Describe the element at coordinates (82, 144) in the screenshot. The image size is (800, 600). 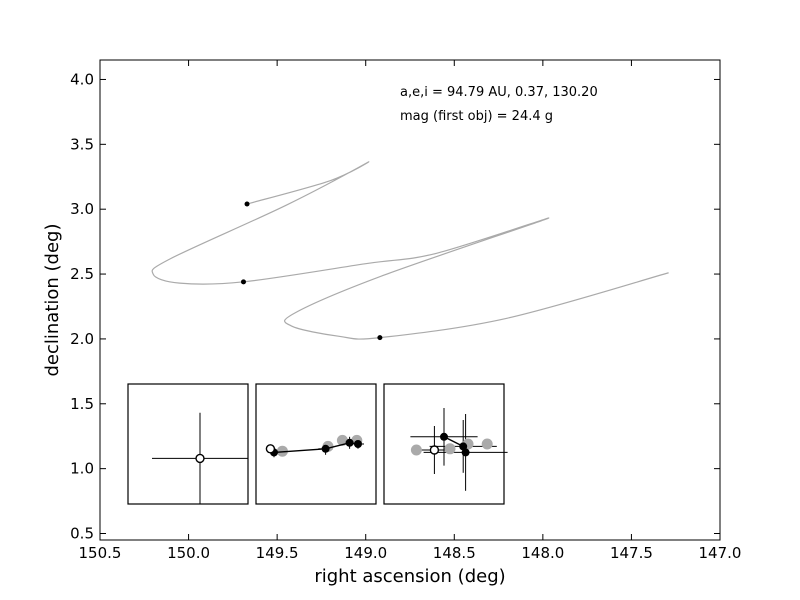
I see `y-tick-label: 3.5` at that location.